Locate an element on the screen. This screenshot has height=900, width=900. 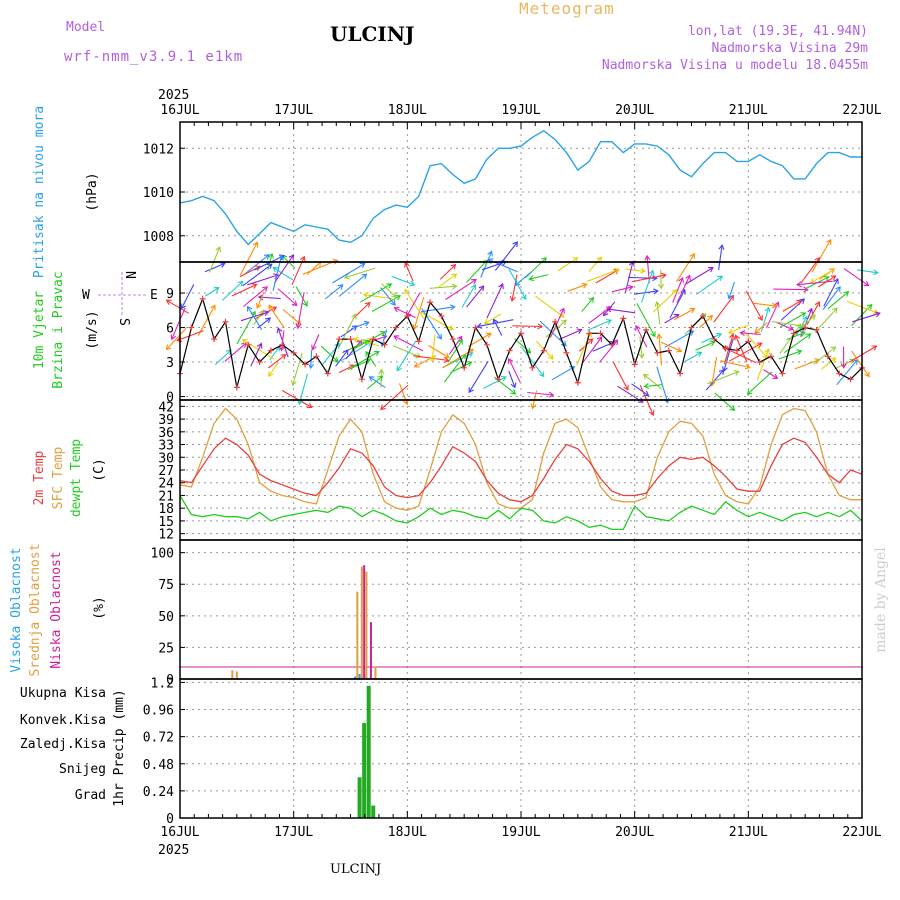
footer-title: ULCINJ is located at coordinates (356, 869).